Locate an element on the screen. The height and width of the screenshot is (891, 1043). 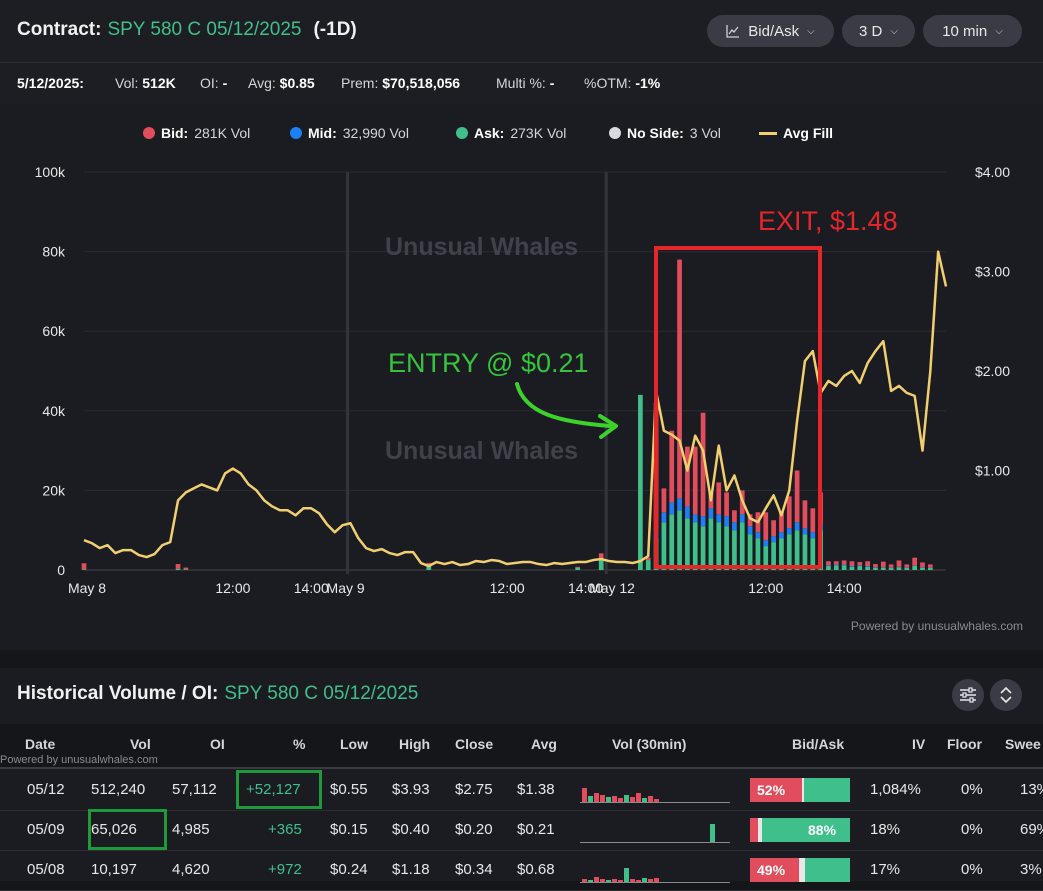
chevron-down-icon: ⌵ is located at coordinates (811, 31).